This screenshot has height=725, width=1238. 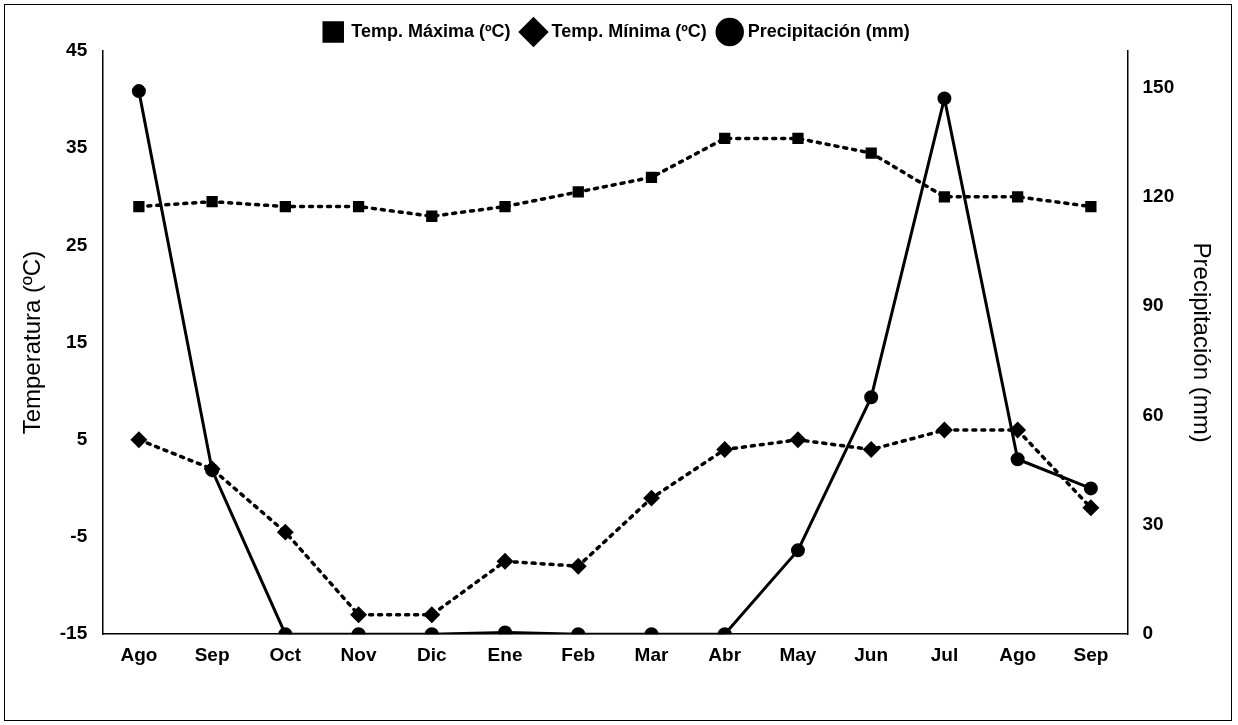 I want to click on y-tick-label: 25, so click(x=77, y=244).